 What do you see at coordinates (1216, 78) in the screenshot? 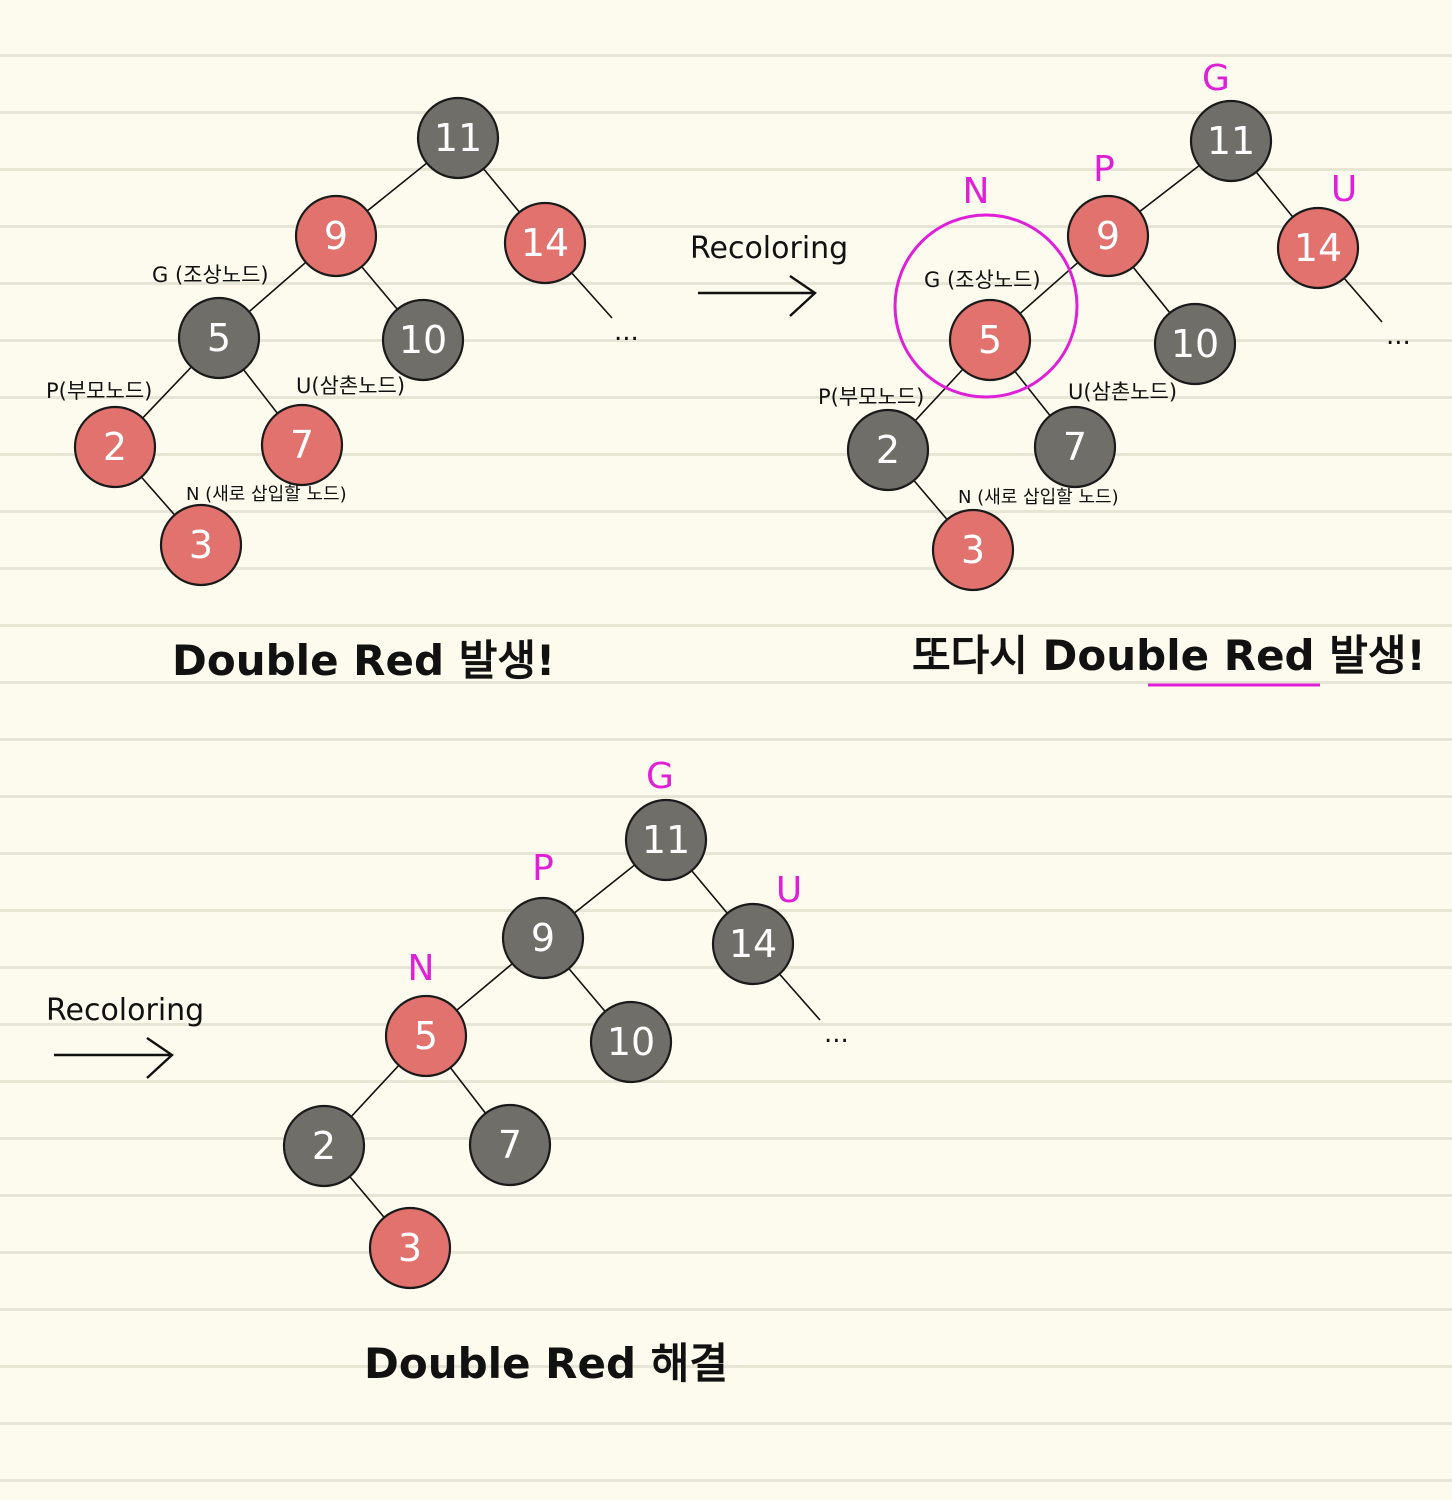
I see `mark-g: G` at bounding box center [1216, 78].